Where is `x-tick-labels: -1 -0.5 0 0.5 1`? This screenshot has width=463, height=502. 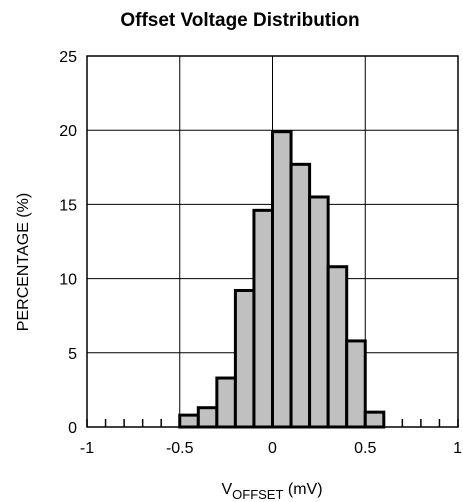 x-tick-labels: -1 -0.5 0 0.5 1 is located at coordinates (271, 448).